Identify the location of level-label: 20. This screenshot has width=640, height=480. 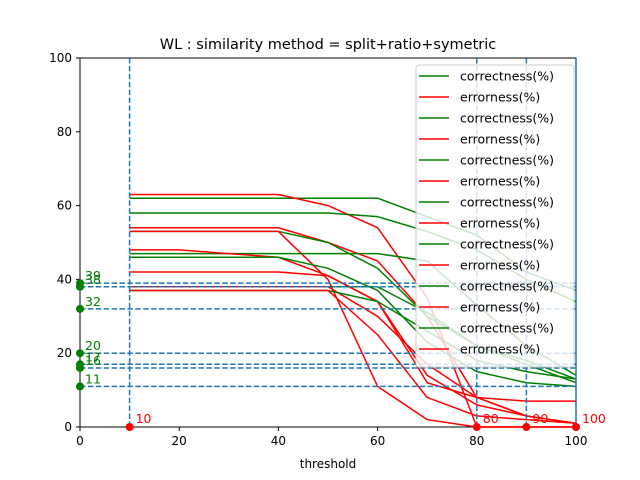
(93, 345).